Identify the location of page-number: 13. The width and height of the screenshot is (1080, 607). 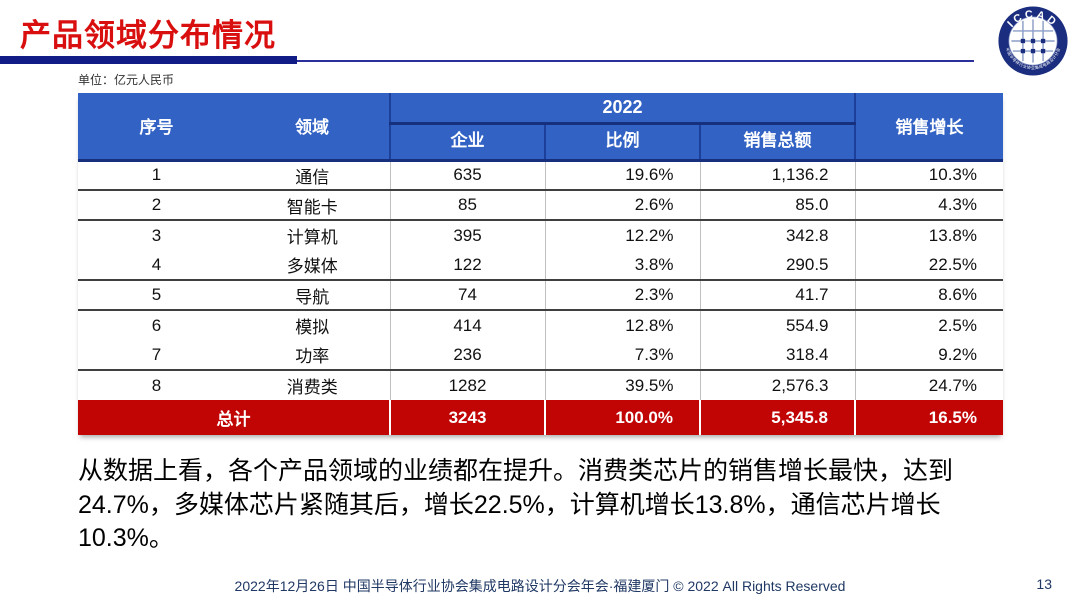
(1044, 584).